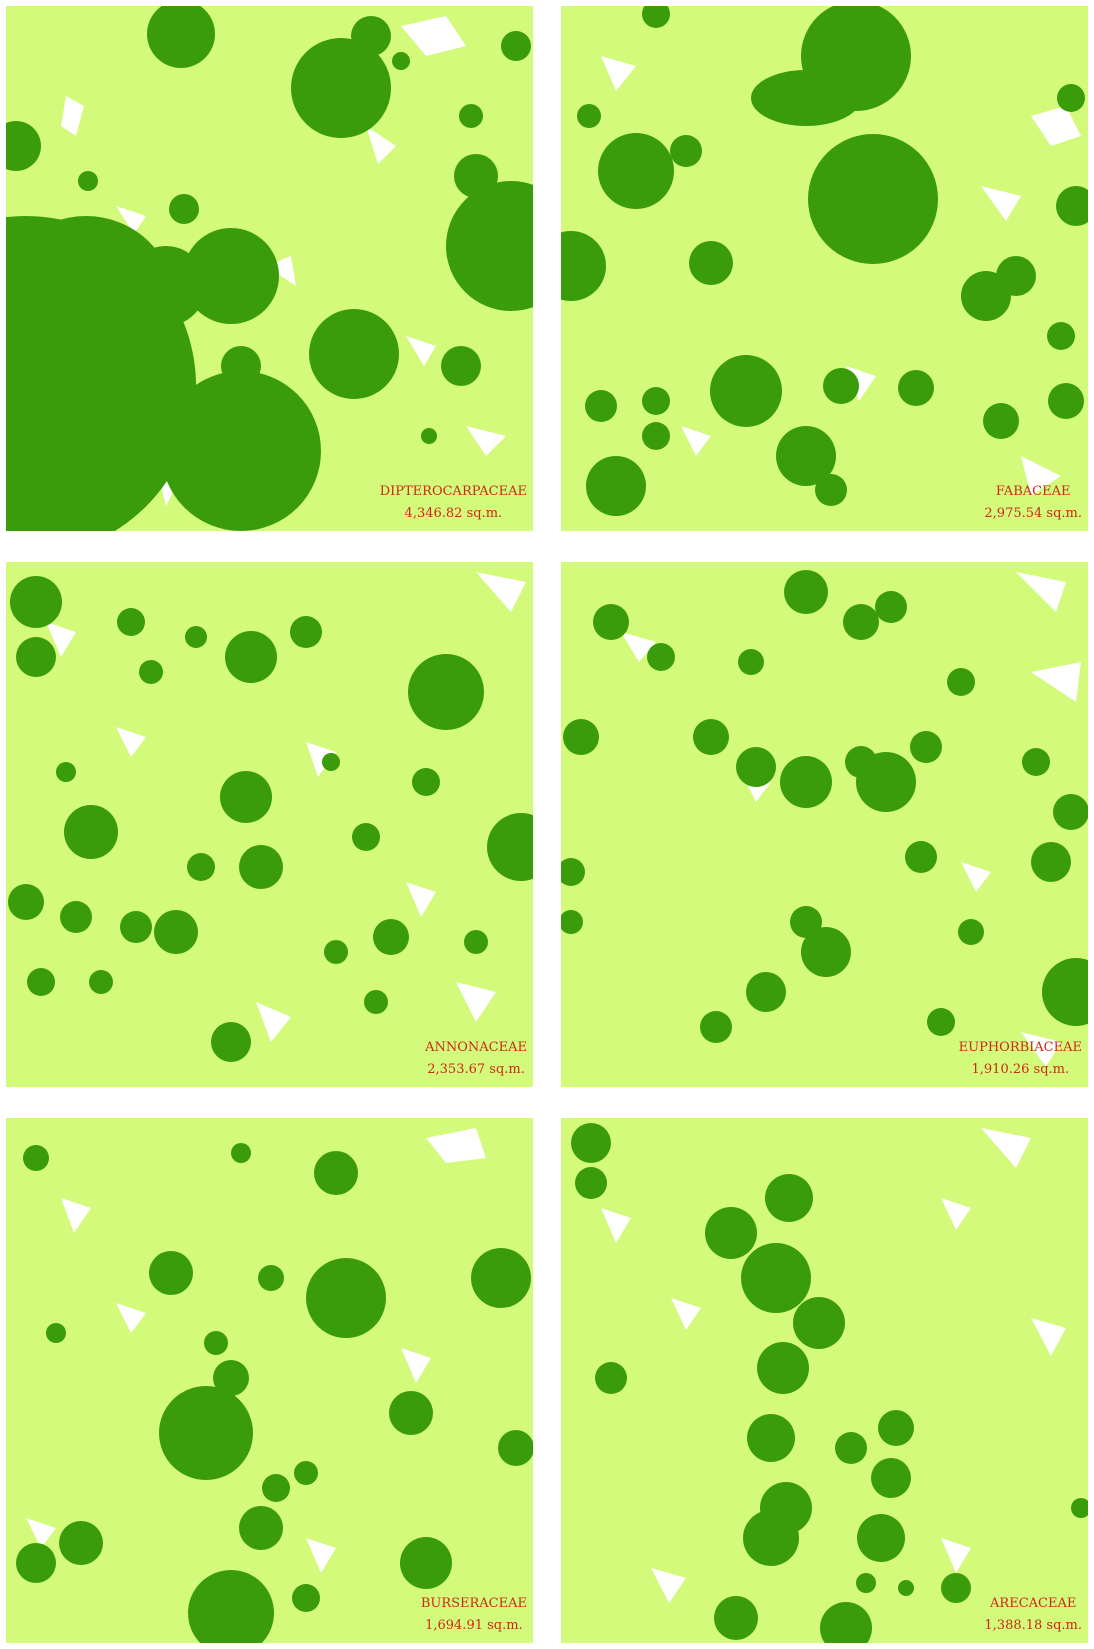 Image resolution: width=1094 pixels, height=1649 pixels. Describe the element at coordinates (476, 1069) in the screenshot. I see `crown-area: 2,353.67 sq.m.` at that location.